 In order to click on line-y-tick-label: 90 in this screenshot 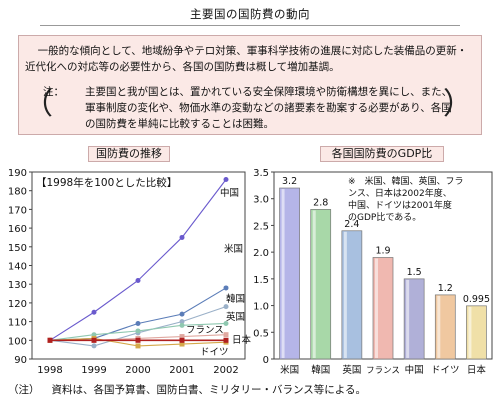, I will do `click(20, 360)`.